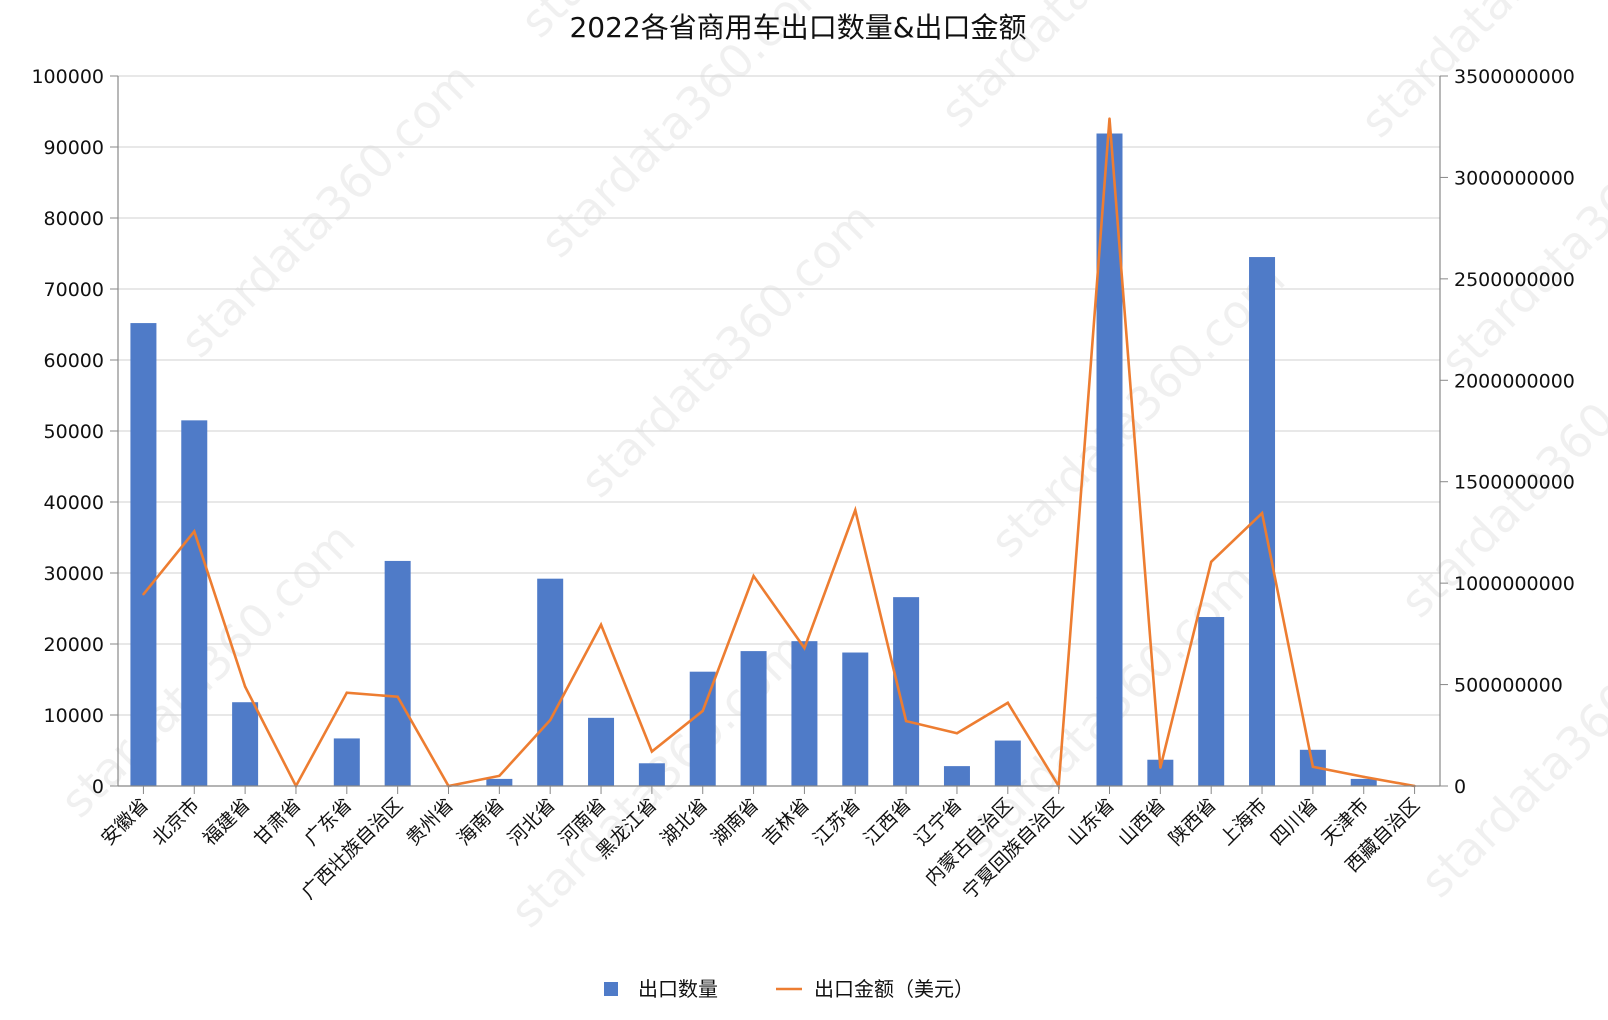 The width and height of the screenshot is (1608, 1020). What do you see at coordinates (176, 822) in the screenshot?
I see `x-tick-label: 北京市` at bounding box center [176, 822].